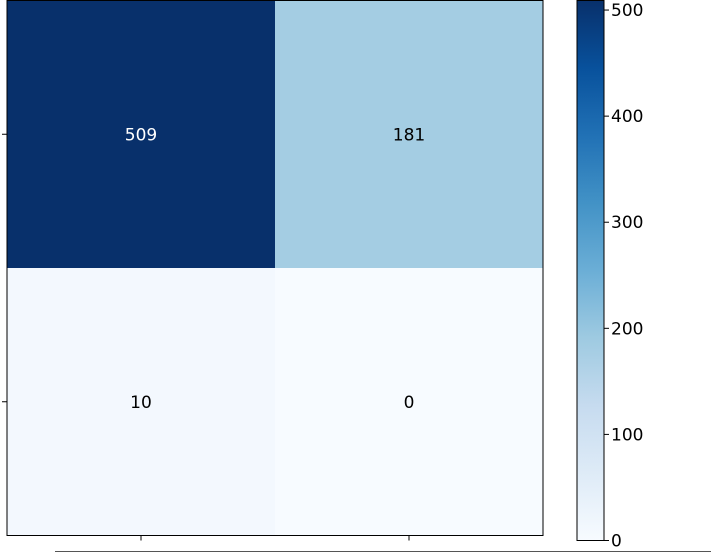 The image size is (711, 557). I want to click on colorbar-tick-label-4: 400, so click(627, 117).